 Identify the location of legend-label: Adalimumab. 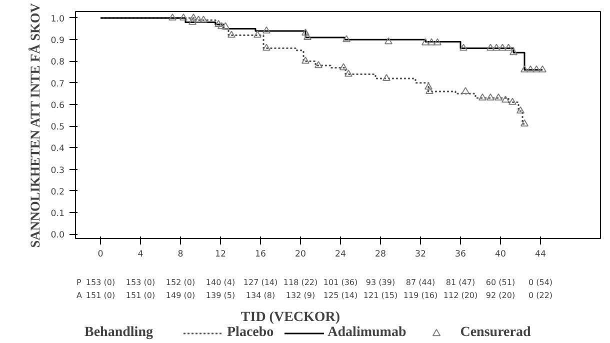
(367, 333).